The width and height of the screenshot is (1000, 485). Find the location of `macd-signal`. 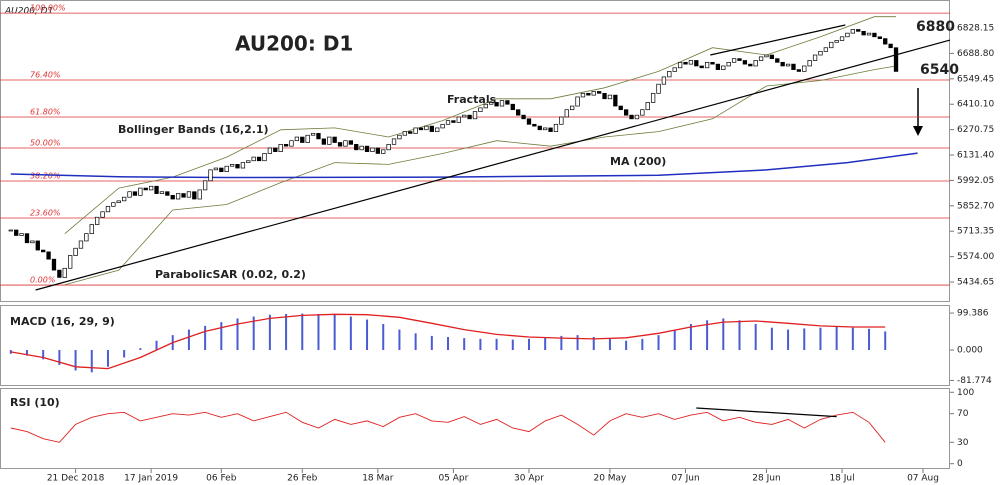

macd-signal is located at coordinates (448, 341).